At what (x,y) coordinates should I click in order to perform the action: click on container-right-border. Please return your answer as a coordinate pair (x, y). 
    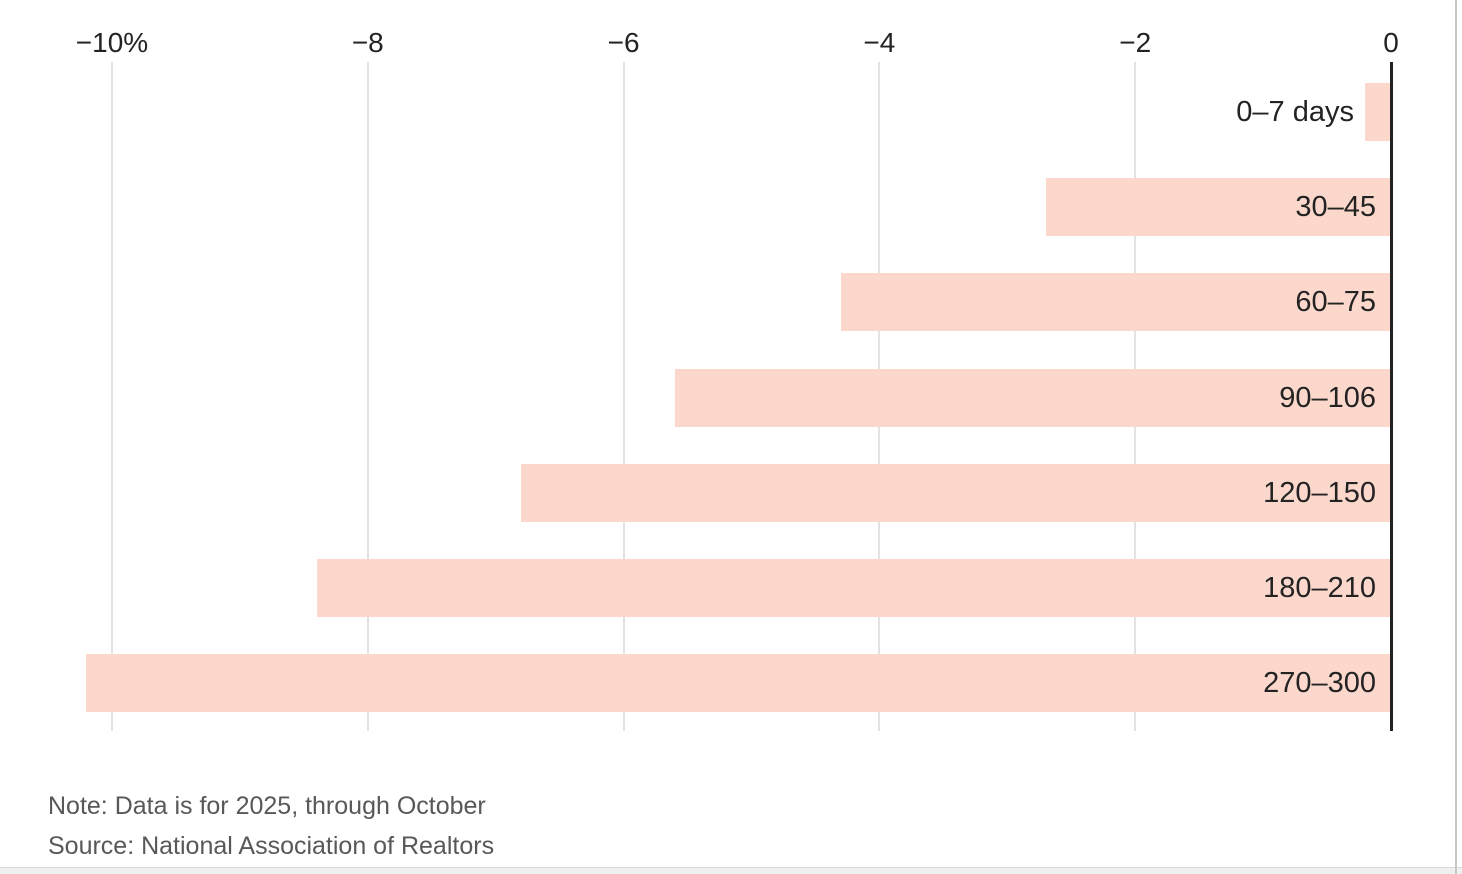
    Looking at the image, I should click on (1456, 437).